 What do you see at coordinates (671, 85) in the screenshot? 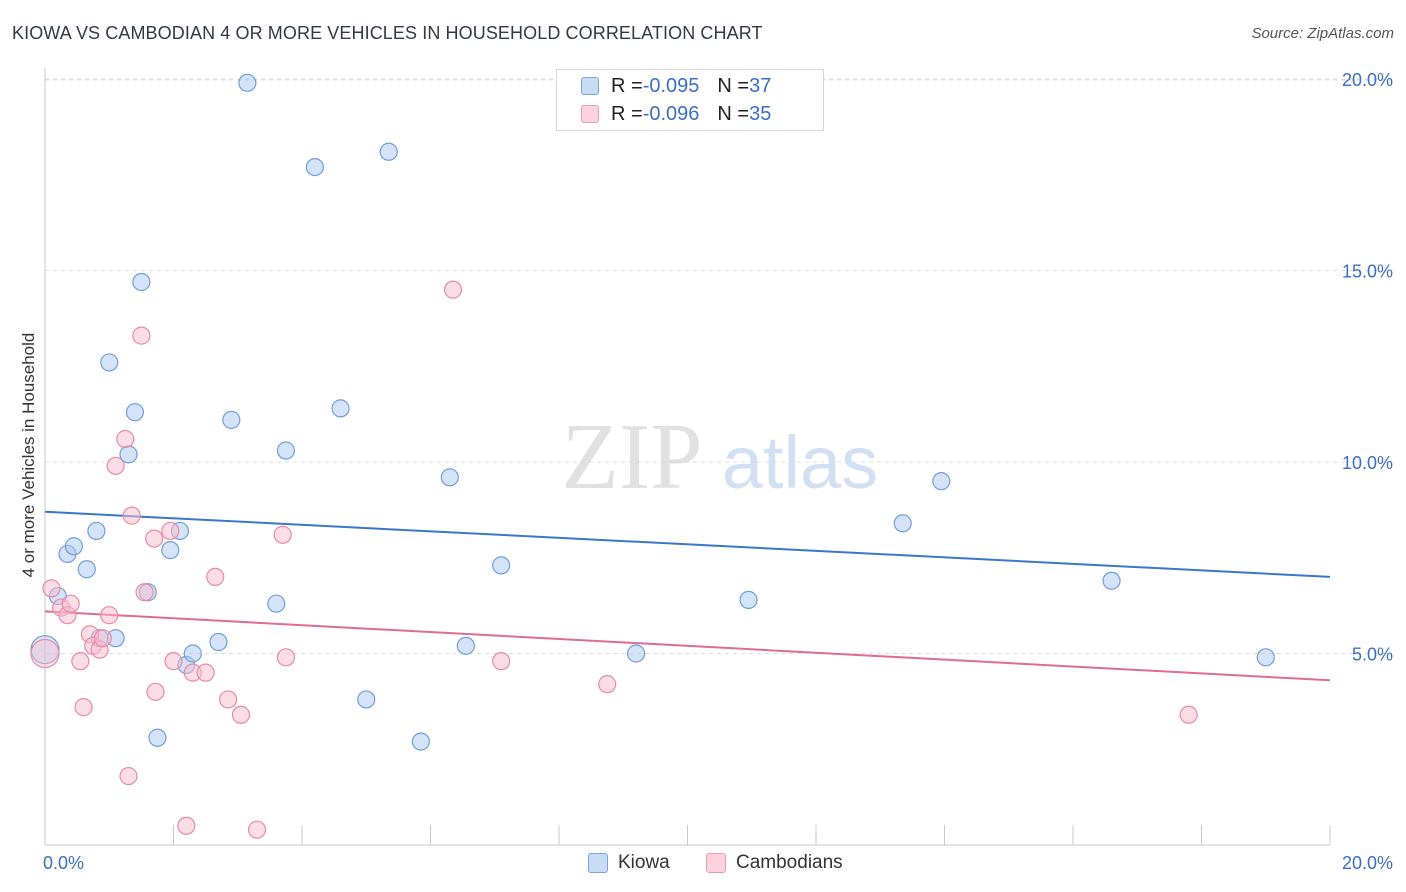
I see `kiowa-r-value: -0.095` at bounding box center [671, 85].